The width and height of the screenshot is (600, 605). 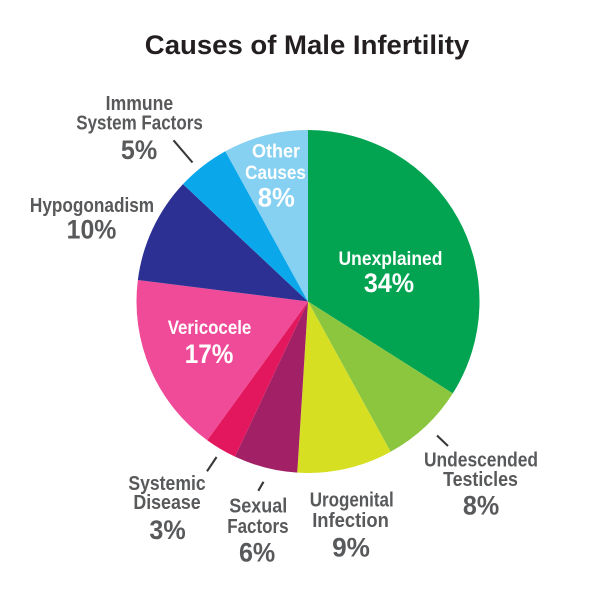 What do you see at coordinates (139, 103) in the screenshot?
I see `svg-text: Immune` at bounding box center [139, 103].